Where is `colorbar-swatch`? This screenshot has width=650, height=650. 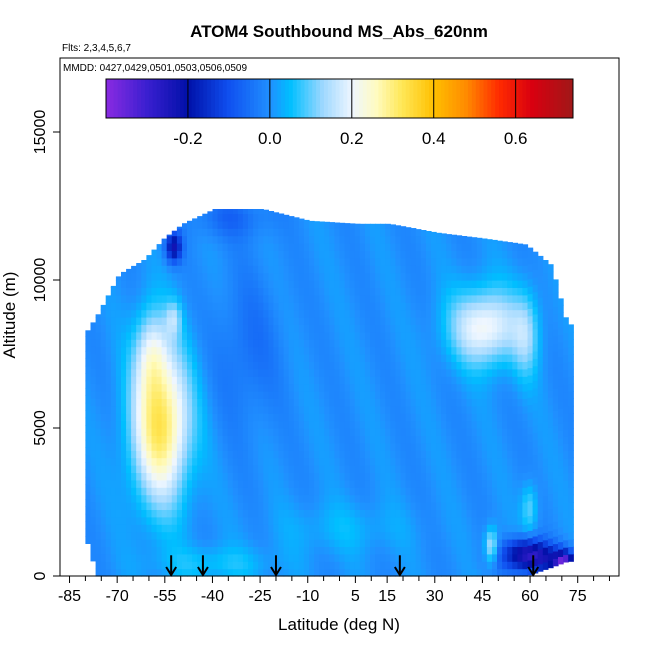 colorbar-swatch is located at coordinates (225, 98).